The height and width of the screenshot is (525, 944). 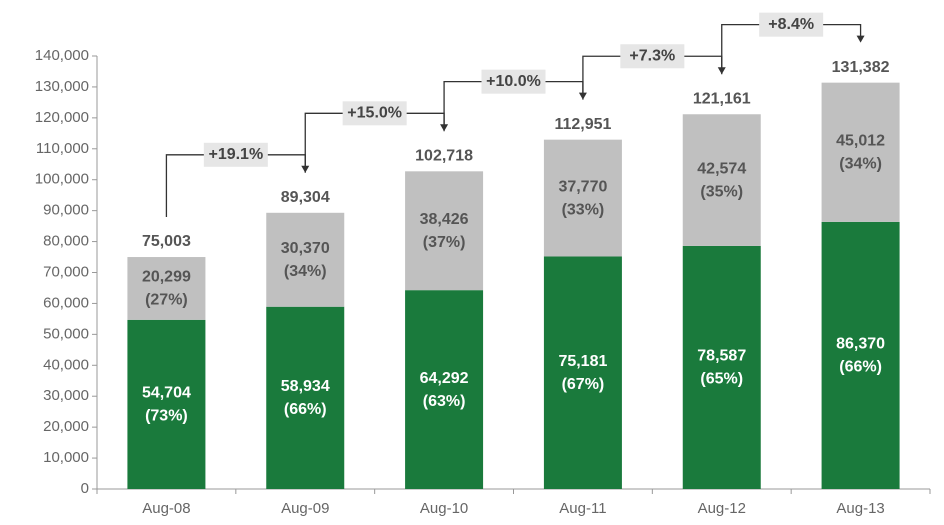 I want to click on total-label: 89,304, so click(x=305, y=197).